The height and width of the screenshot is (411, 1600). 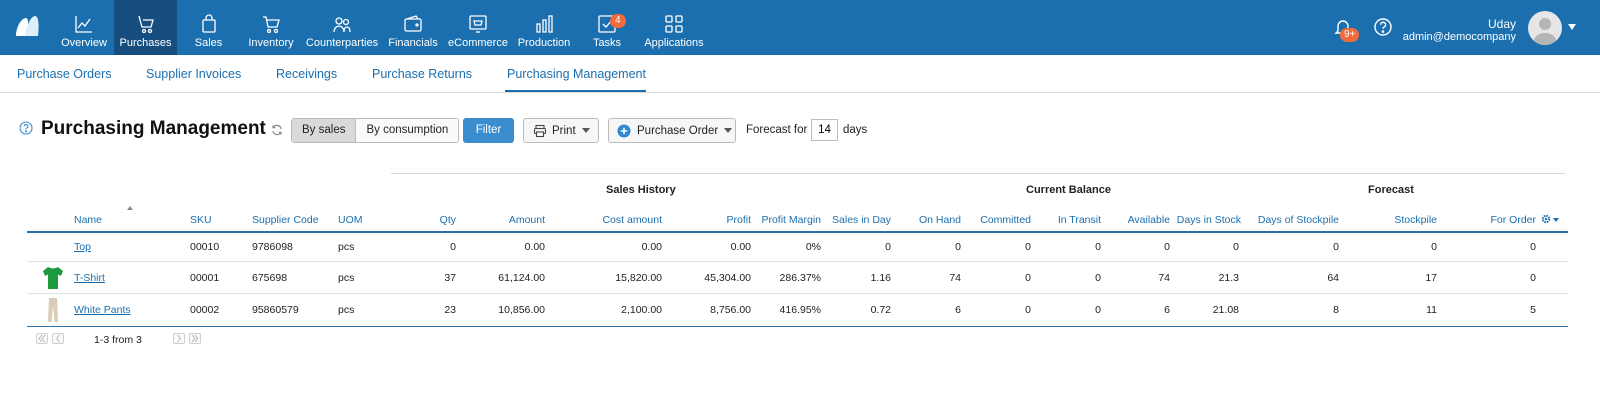 I want to click on cell-sales-in-day: 0, so click(x=888, y=247).